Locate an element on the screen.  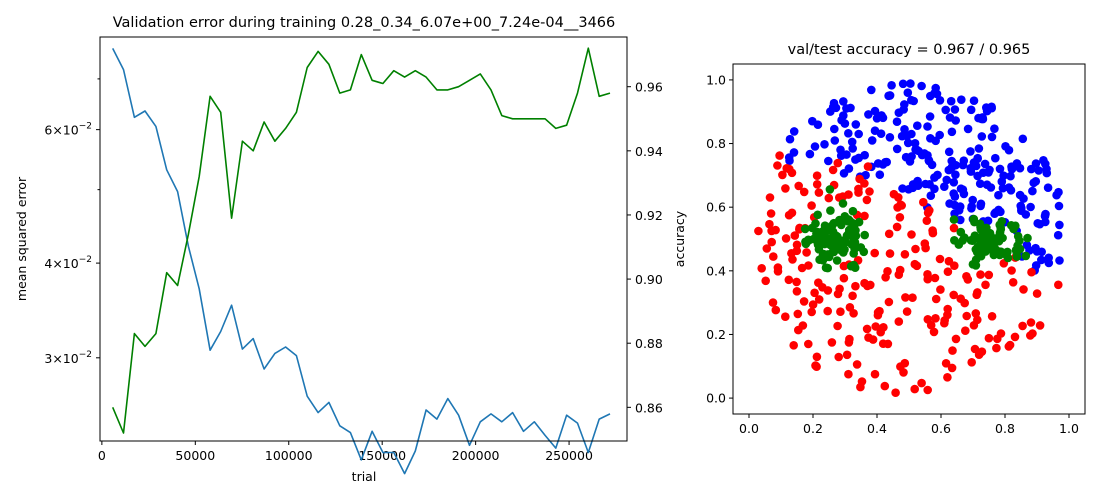
scatter-x-tick-label: 0.6 is located at coordinates (941, 428).